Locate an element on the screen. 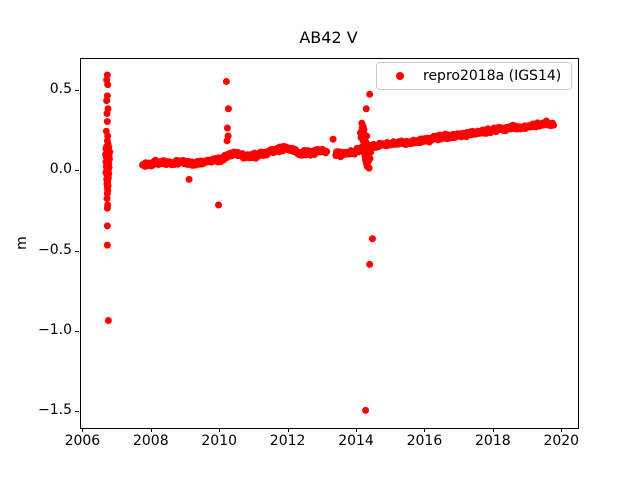  x-tick-label: 2018 is located at coordinates (493, 441).